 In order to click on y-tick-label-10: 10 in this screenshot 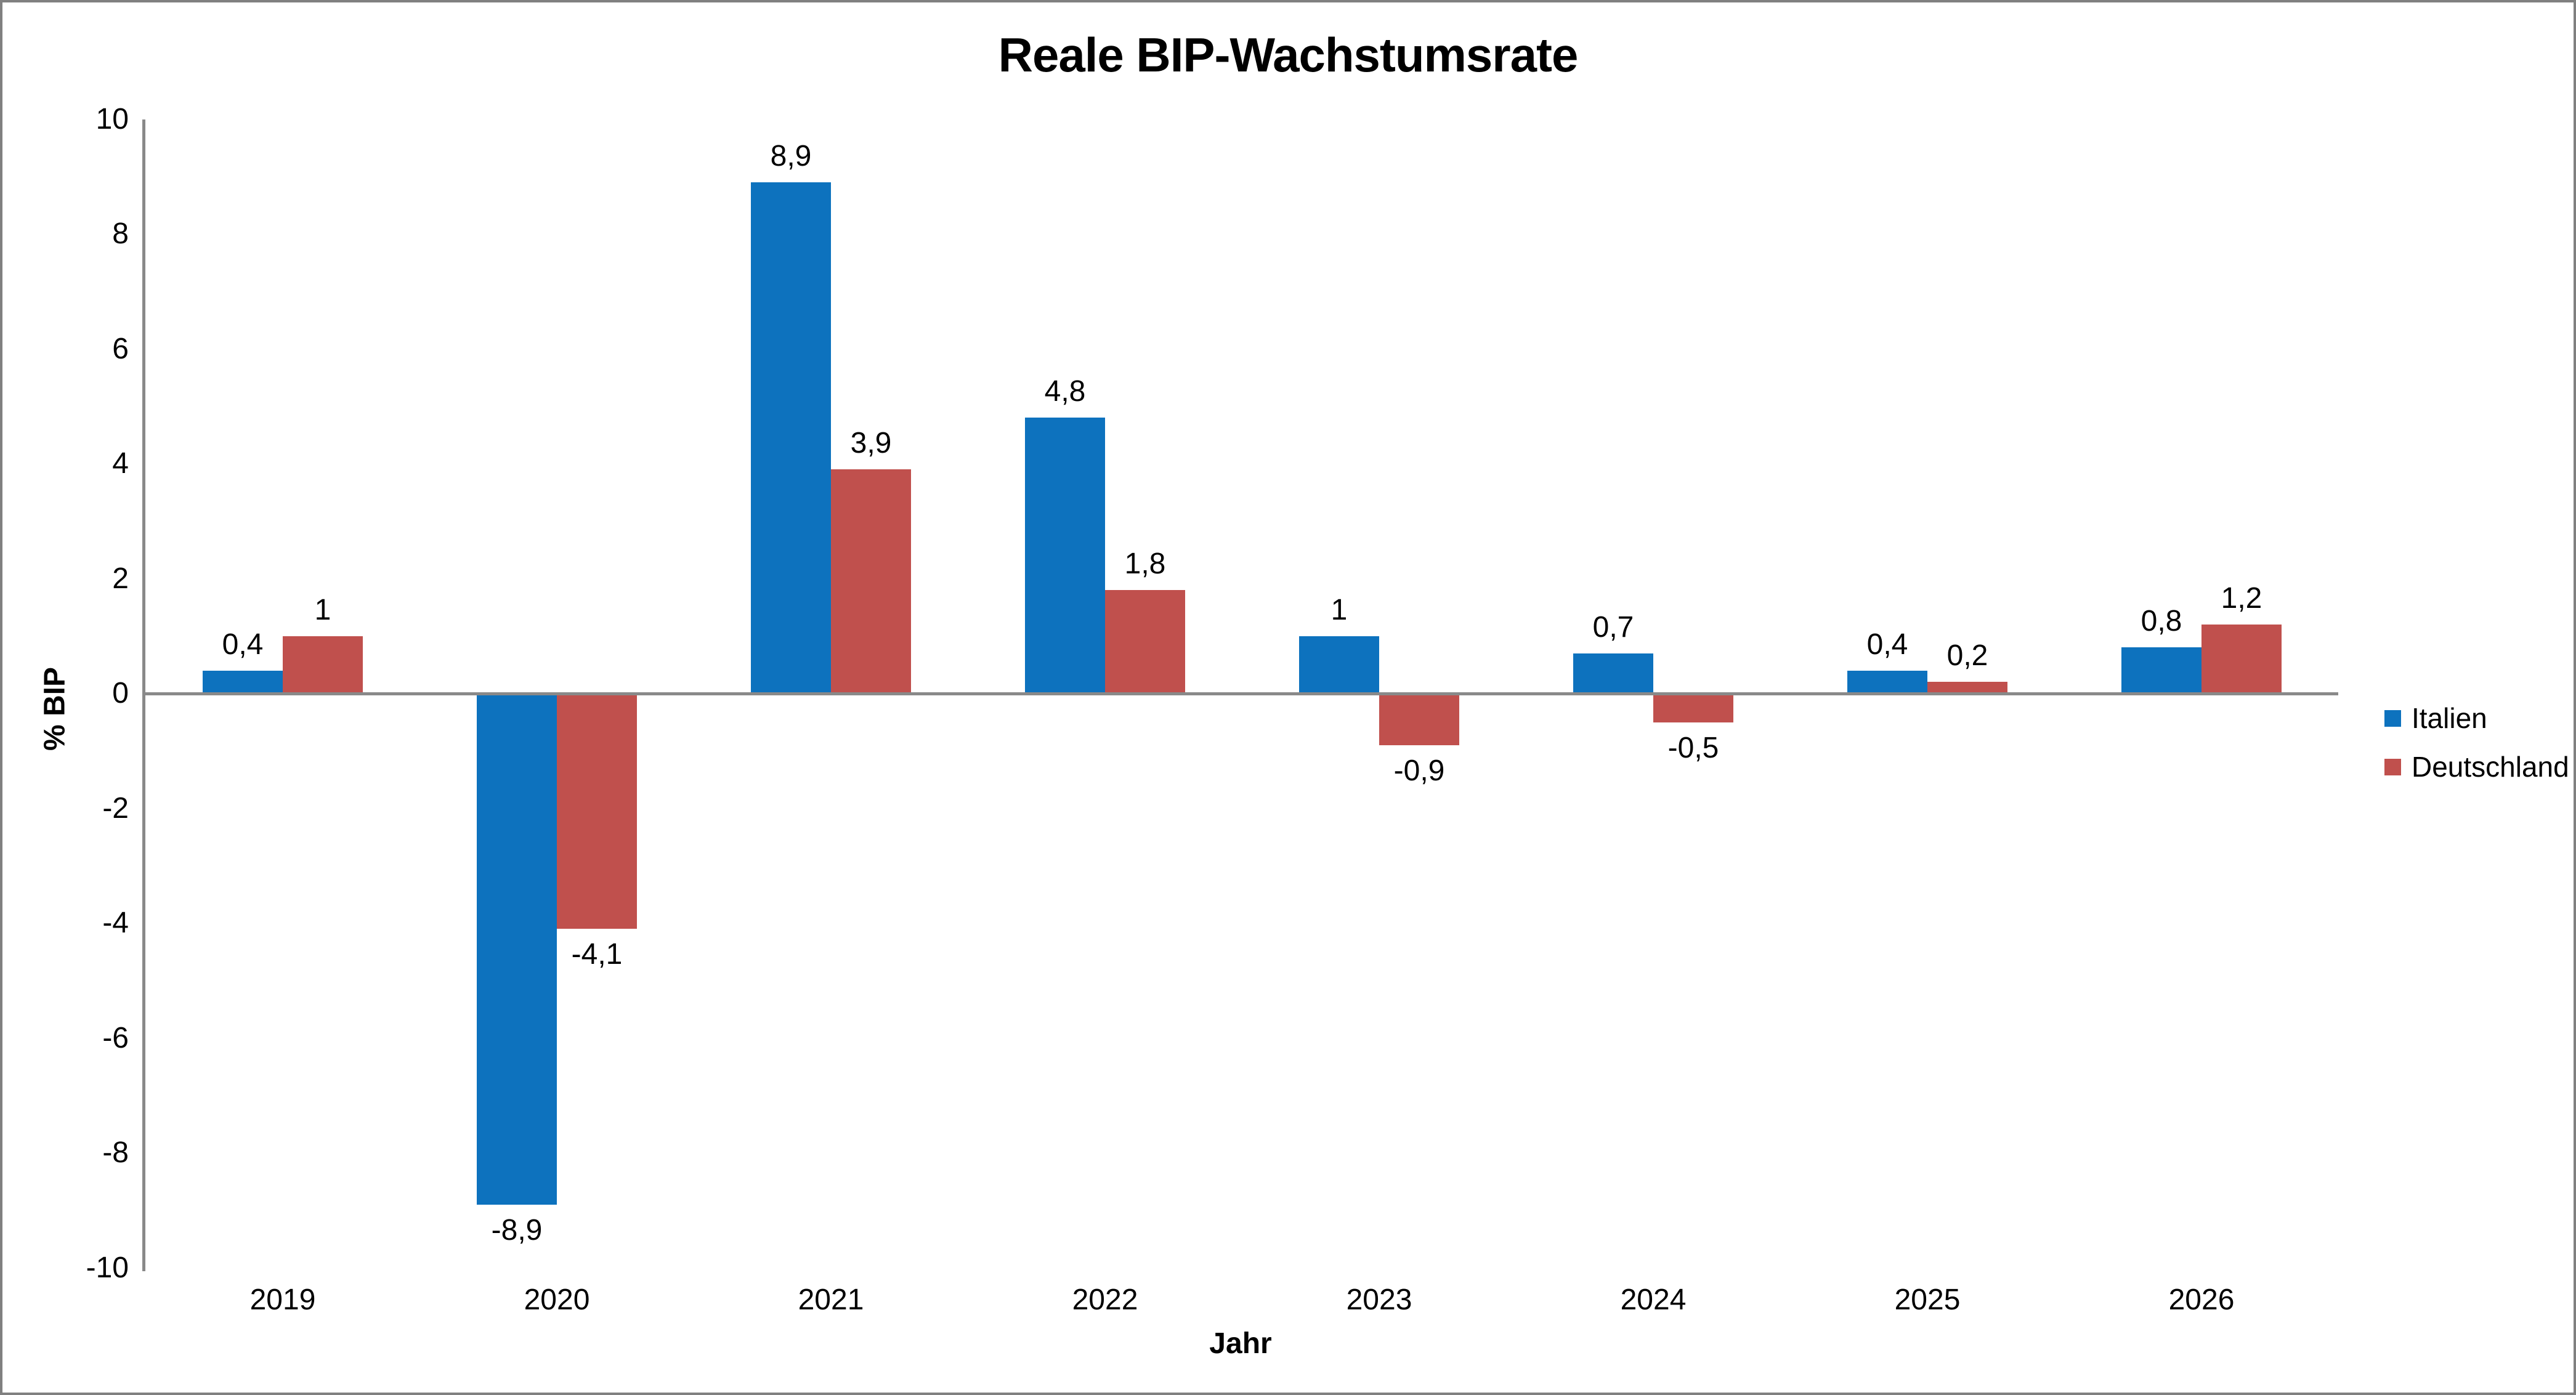, I will do `click(112, 118)`.